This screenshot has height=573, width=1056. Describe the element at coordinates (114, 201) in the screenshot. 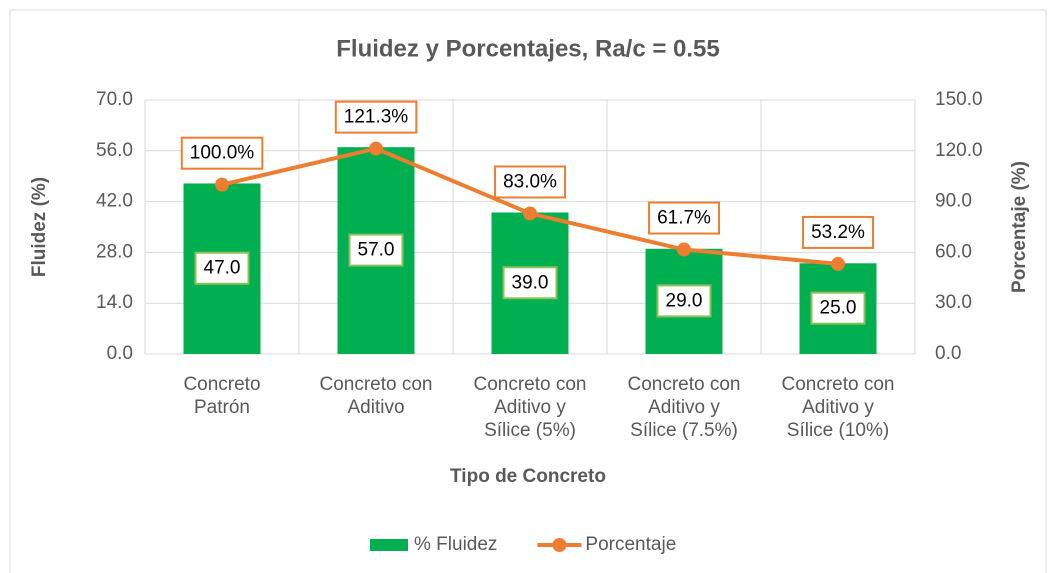

I see `y-tick-label: 42.0` at that location.